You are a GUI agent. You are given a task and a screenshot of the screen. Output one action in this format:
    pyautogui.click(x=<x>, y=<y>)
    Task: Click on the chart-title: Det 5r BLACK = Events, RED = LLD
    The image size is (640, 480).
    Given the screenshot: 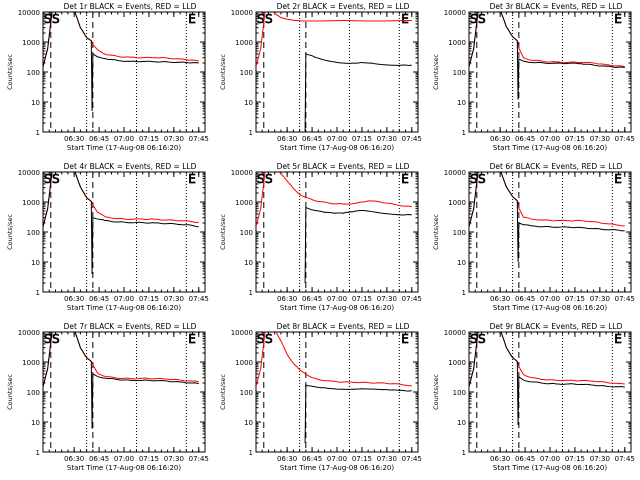 What is the action you would take?
    pyautogui.click(x=343, y=166)
    